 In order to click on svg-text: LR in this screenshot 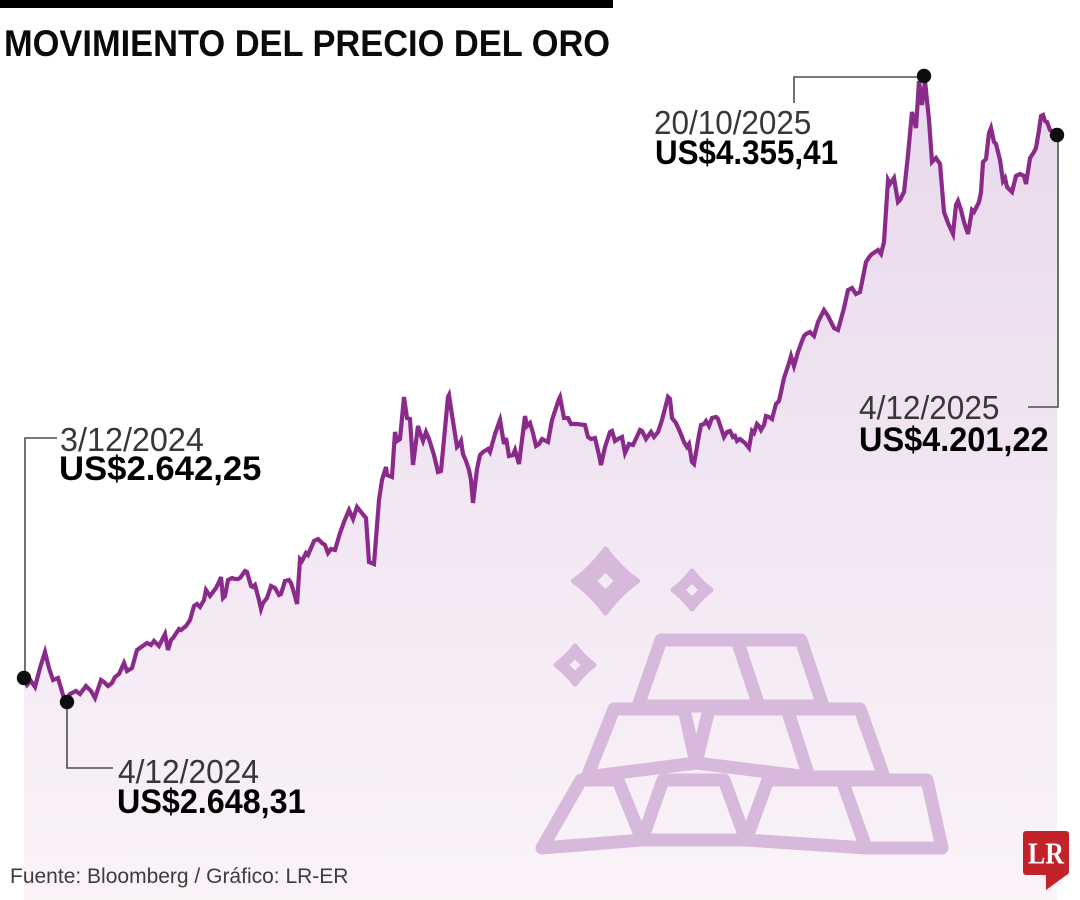, I will do `click(1046, 853)`.